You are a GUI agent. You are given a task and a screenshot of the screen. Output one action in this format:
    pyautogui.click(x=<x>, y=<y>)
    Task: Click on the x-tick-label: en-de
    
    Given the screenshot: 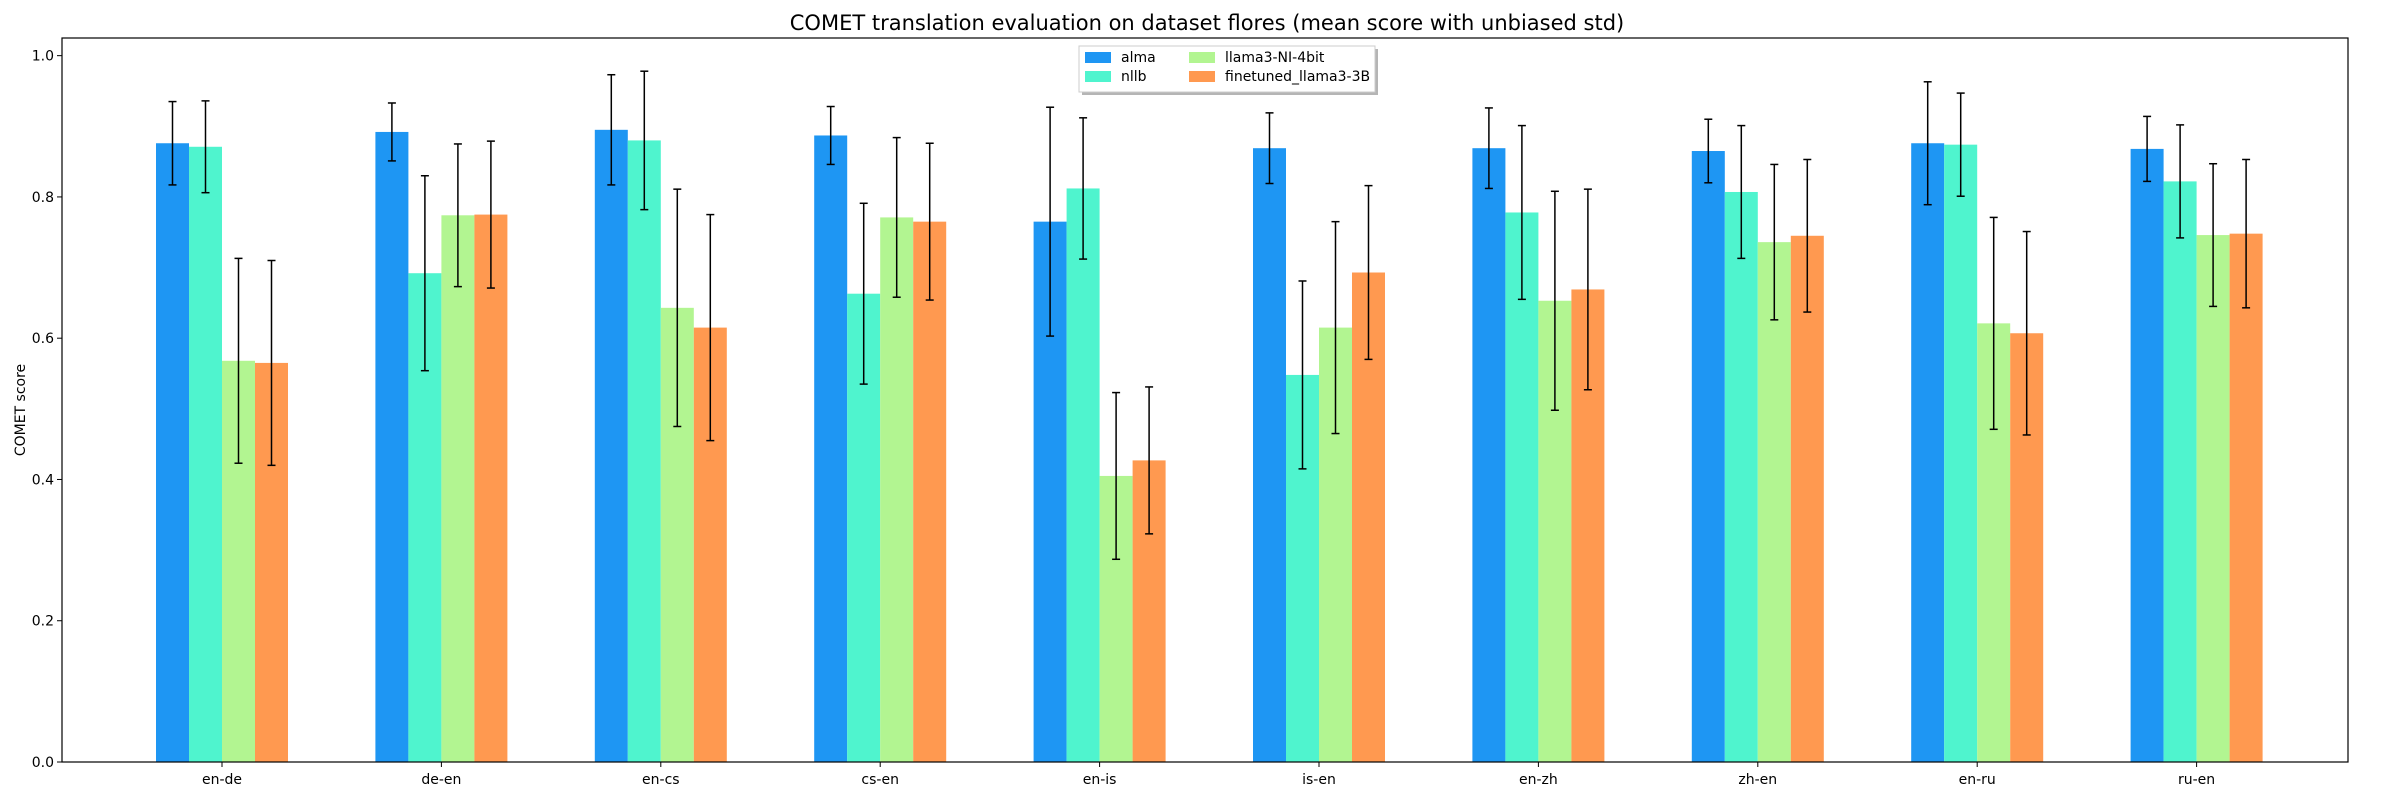 What is the action you would take?
    pyautogui.click(x=222, y=780)
    